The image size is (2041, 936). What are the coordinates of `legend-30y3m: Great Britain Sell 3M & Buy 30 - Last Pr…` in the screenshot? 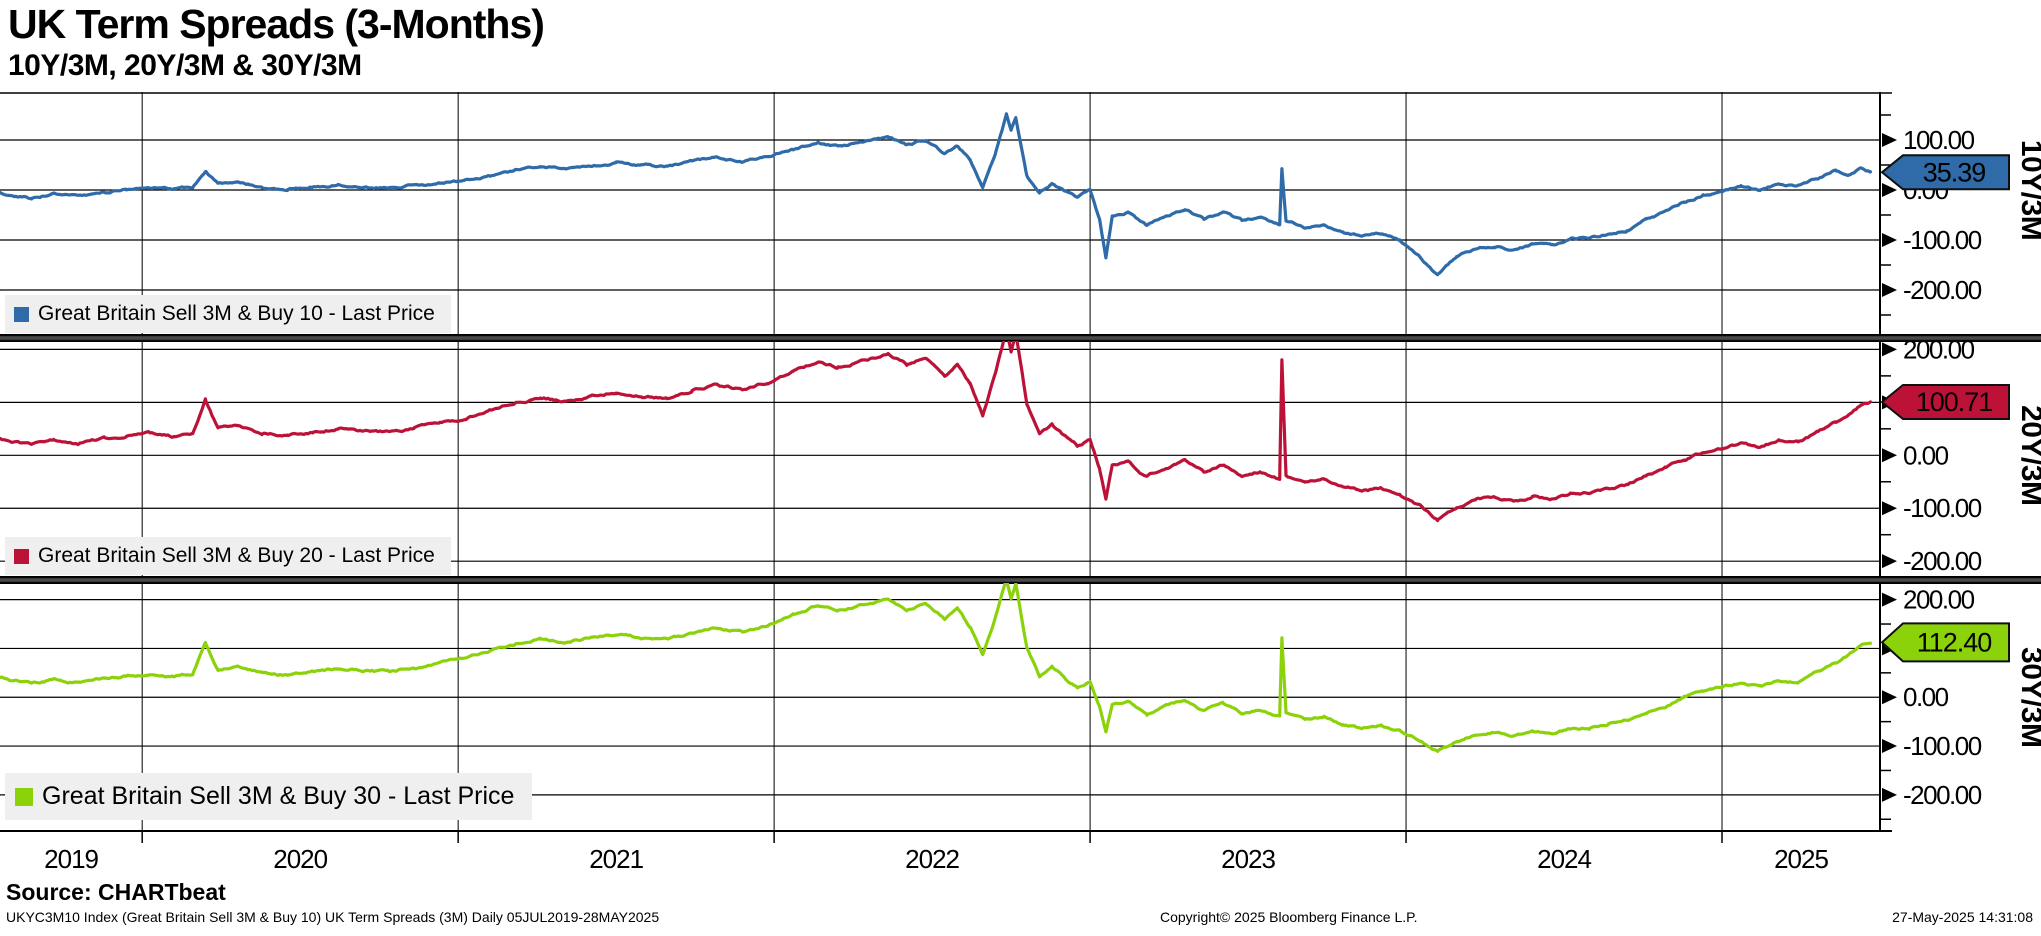 It's located at (269, 796).